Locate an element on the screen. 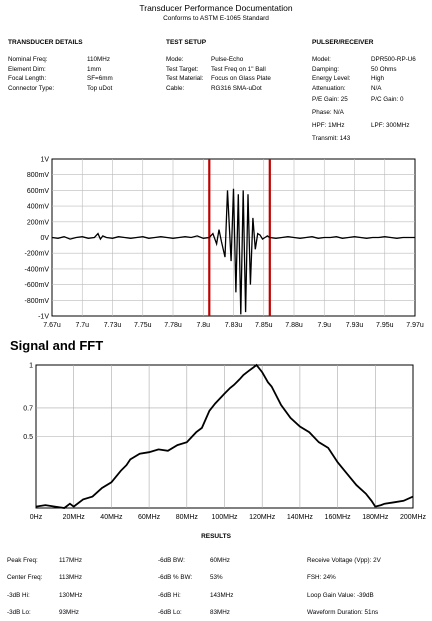  peak-freq-label: Peak Freq: is located at coordinates (22, 560).